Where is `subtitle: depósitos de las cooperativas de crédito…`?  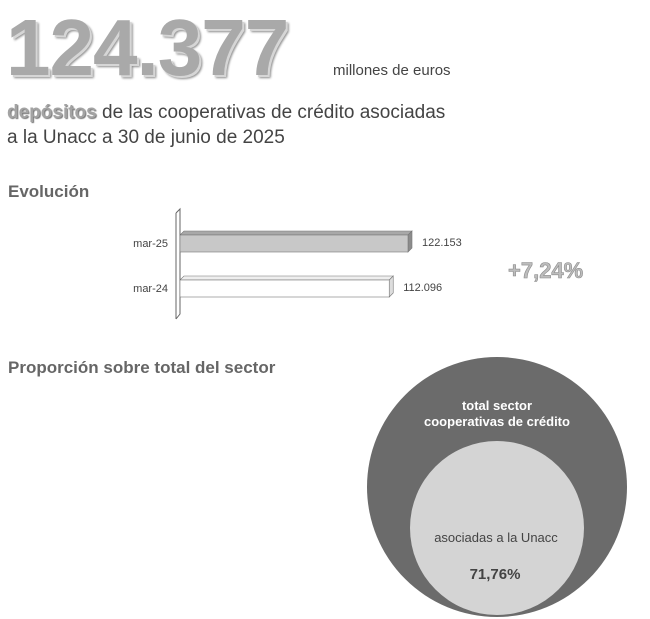
subtitle: depósitos de las cooperativas de crédito… is located at coordinates (287, 125).